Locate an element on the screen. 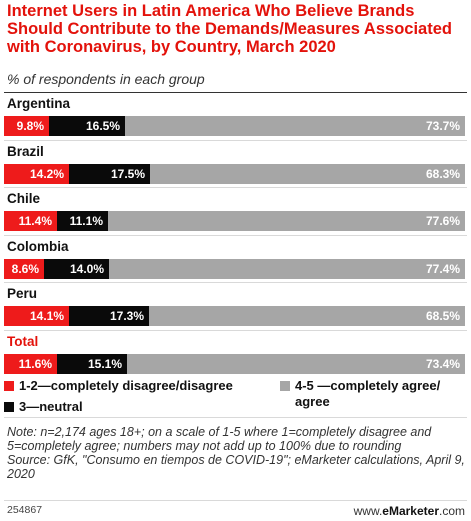  category-label: Colombia is located at coordinates (38, 246).